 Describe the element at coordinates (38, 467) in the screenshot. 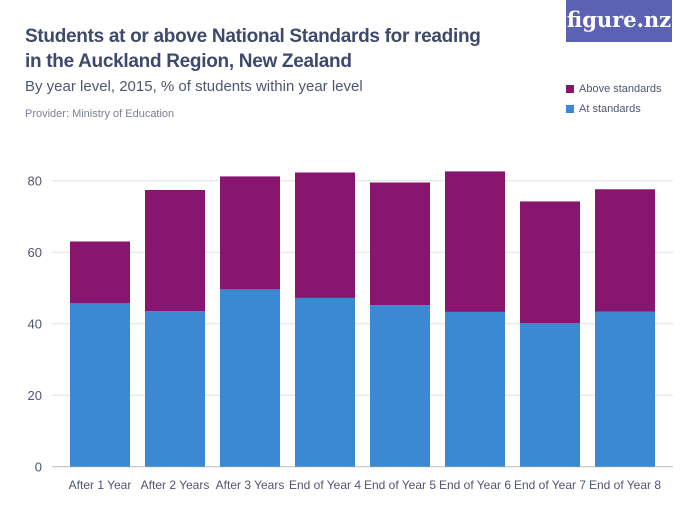

I see `y-tick-label: 0` at that location.